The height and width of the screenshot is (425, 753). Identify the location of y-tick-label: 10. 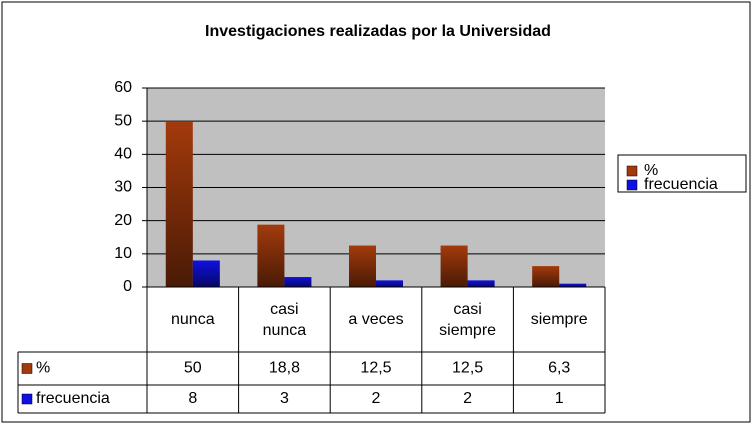
(123, 253).